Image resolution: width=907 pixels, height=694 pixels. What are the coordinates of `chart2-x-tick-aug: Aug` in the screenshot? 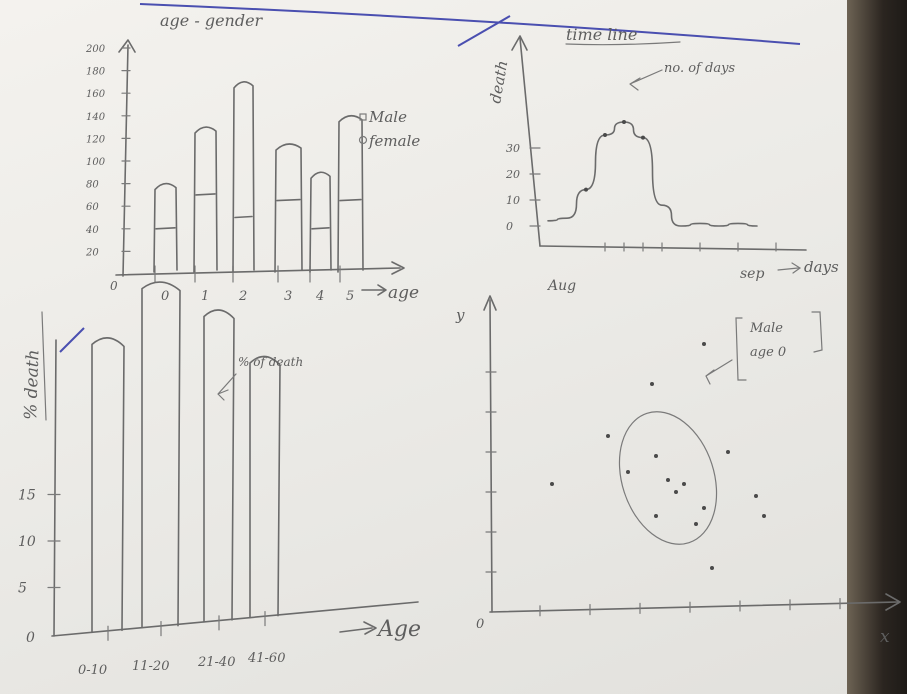 It's located at (561, 286).